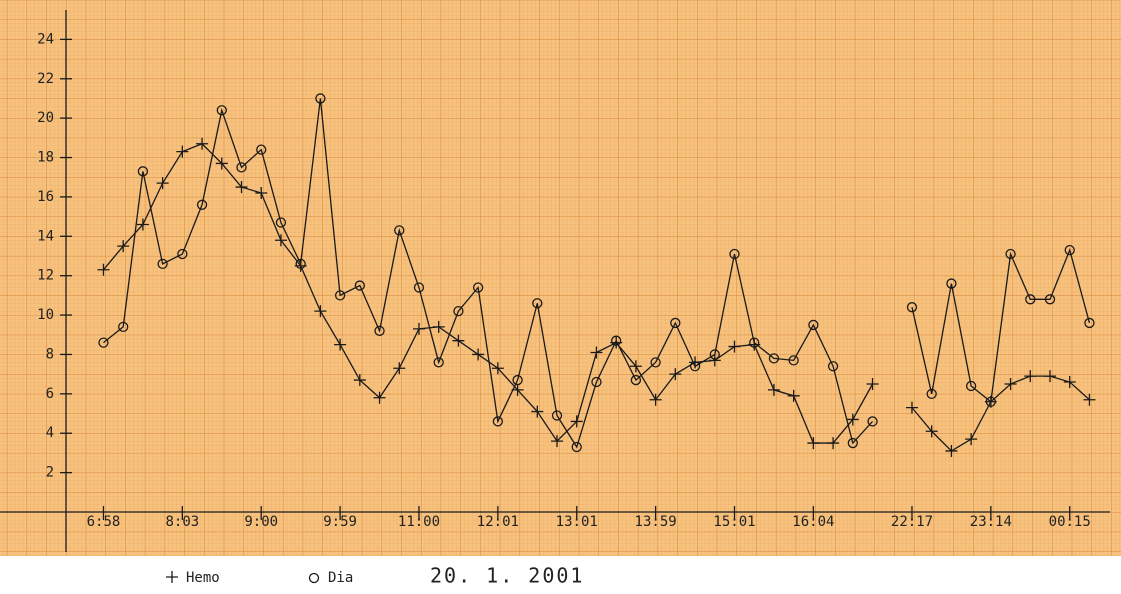  Describe the element at coordinates (45, 158) in the screenshot. I see `y-tick-label: 18` at that location.